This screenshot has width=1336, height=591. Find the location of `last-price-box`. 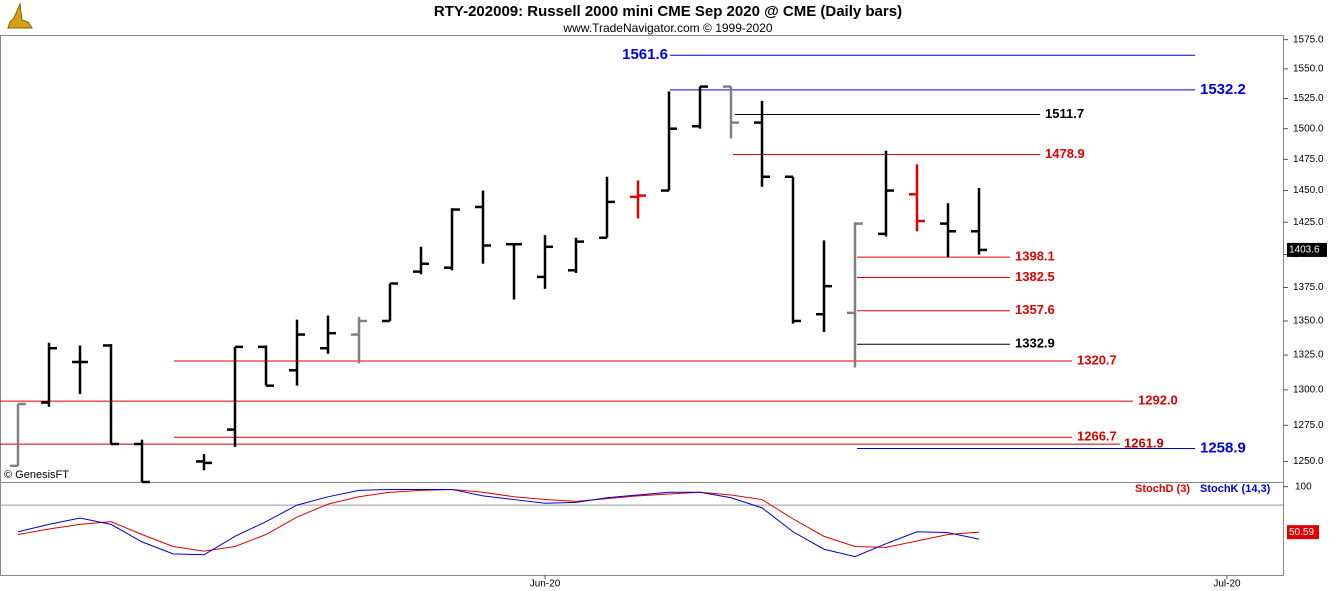

last-price-box is located at coordinates (1307, 249).